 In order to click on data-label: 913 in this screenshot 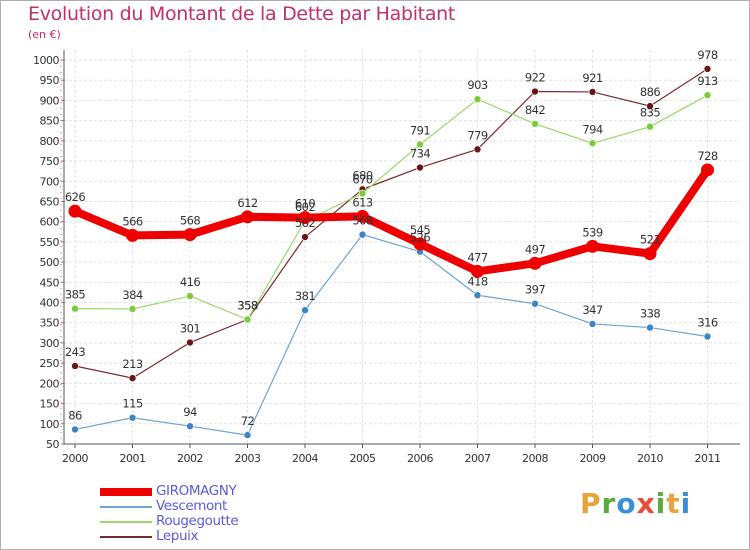, I will do `click(707, 81)`.